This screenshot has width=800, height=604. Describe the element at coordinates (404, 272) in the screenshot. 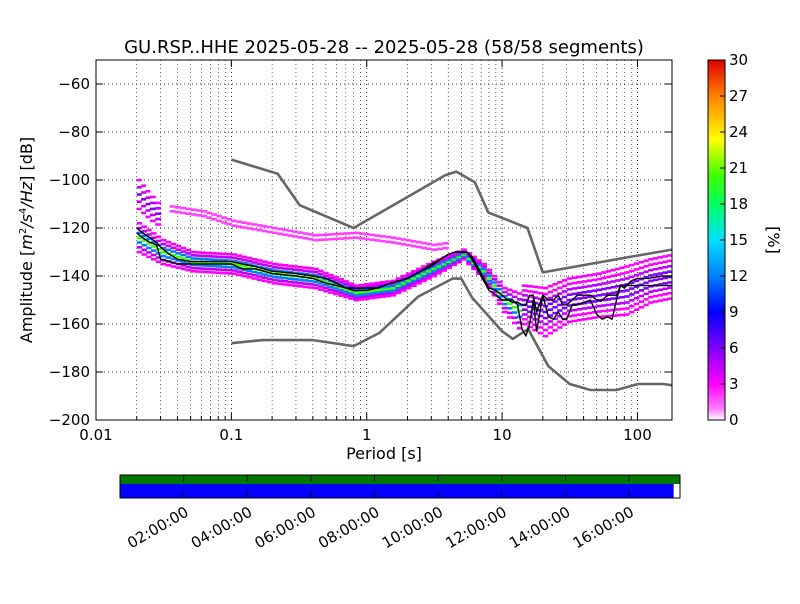

I see `mode-line` at that location.